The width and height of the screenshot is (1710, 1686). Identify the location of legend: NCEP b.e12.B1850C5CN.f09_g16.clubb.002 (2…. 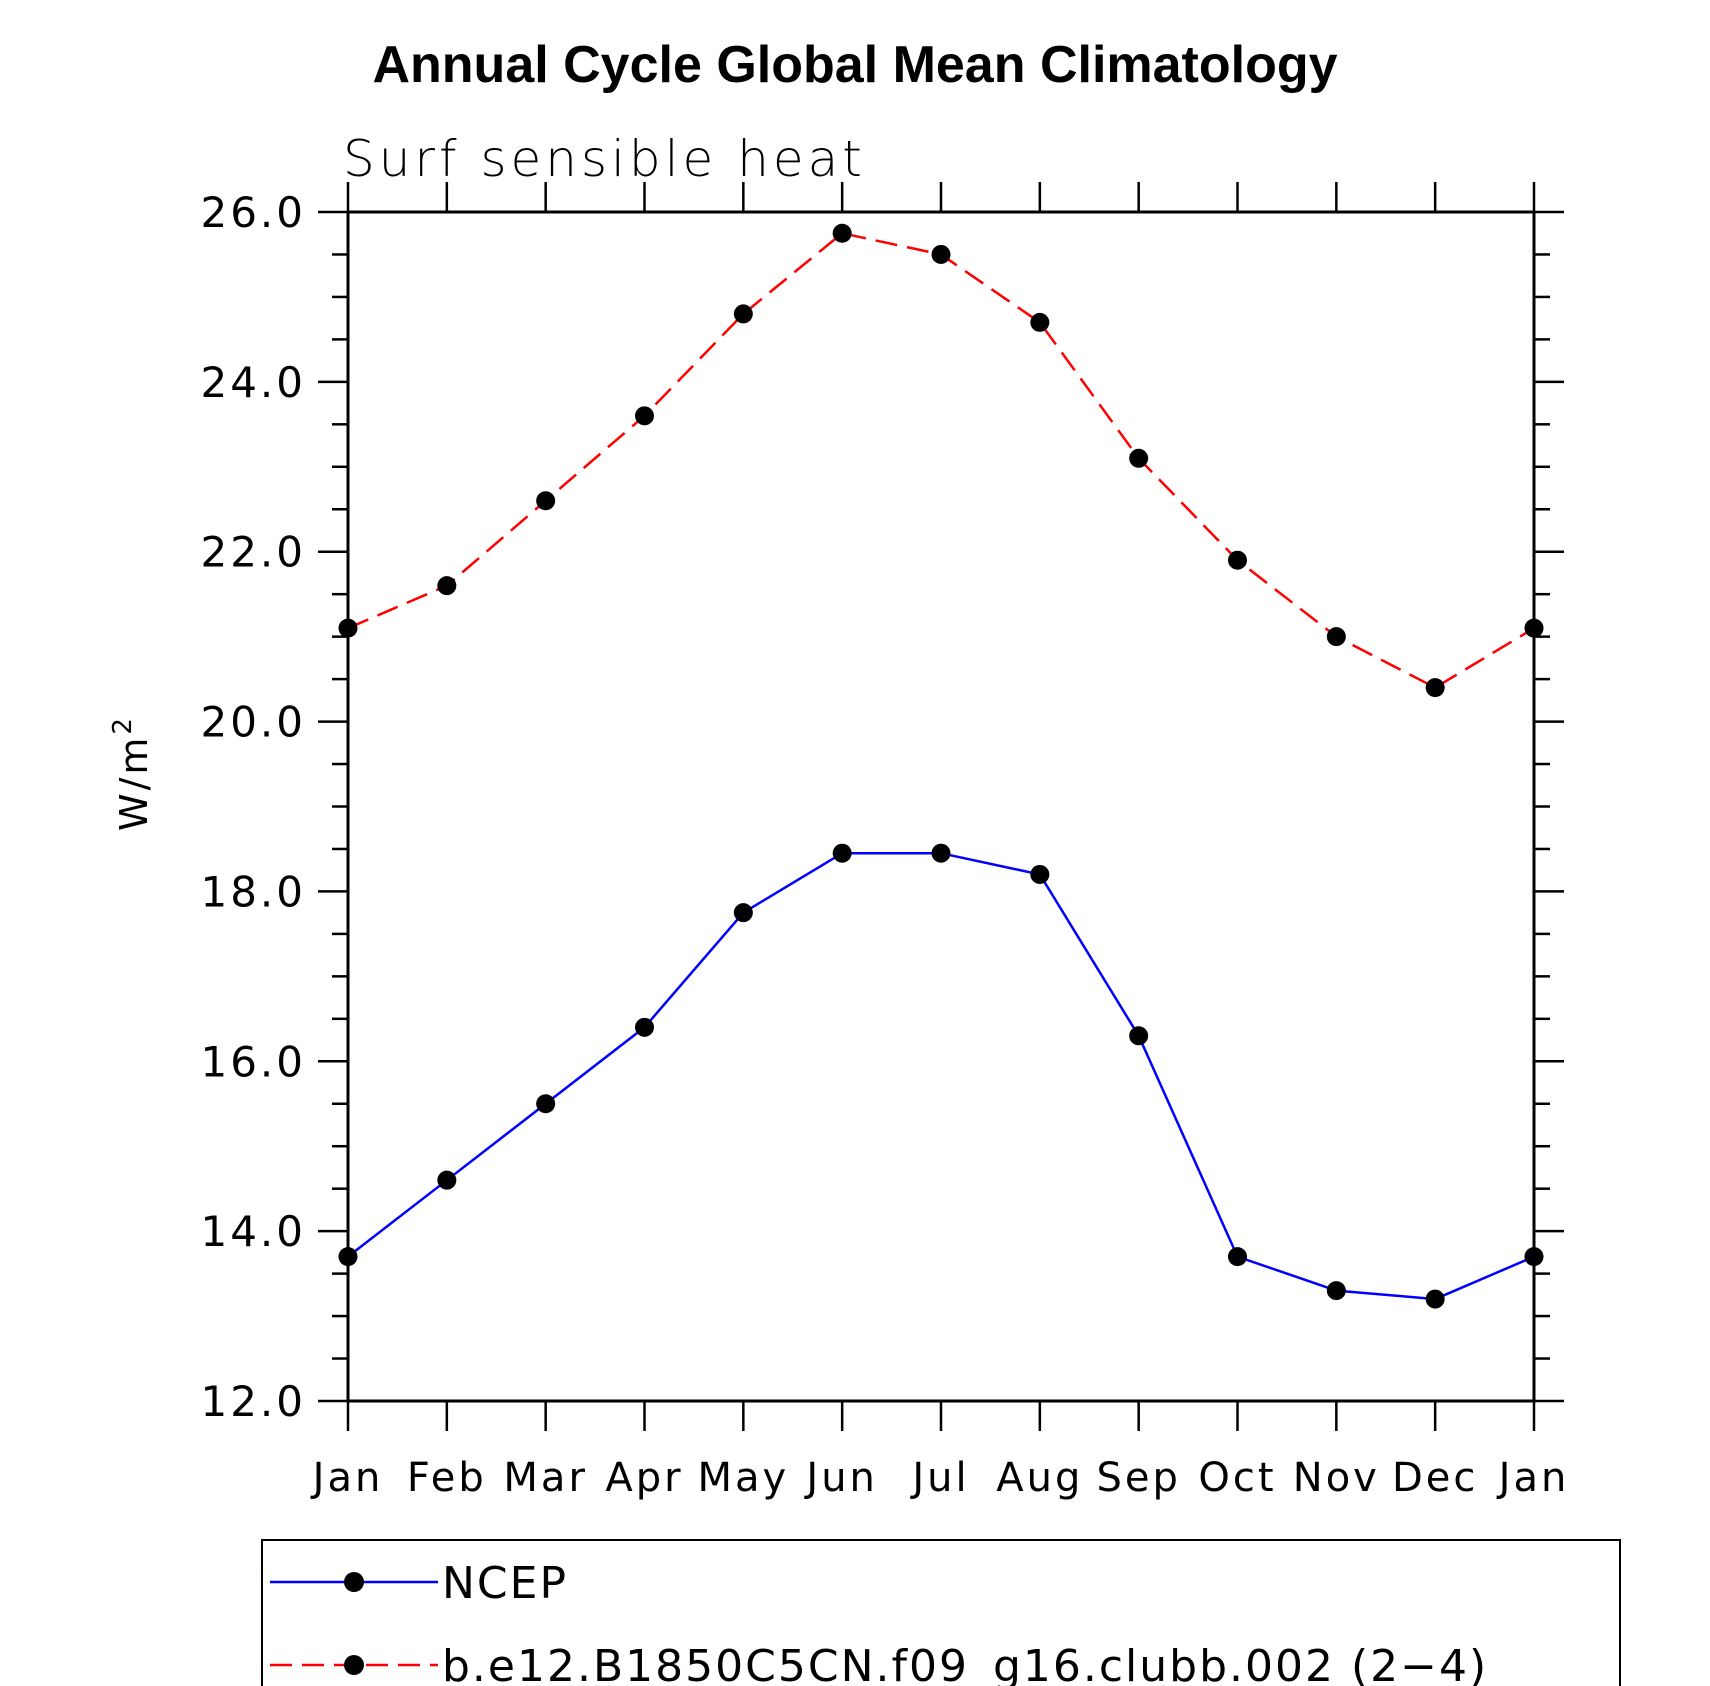
(941, 1612).